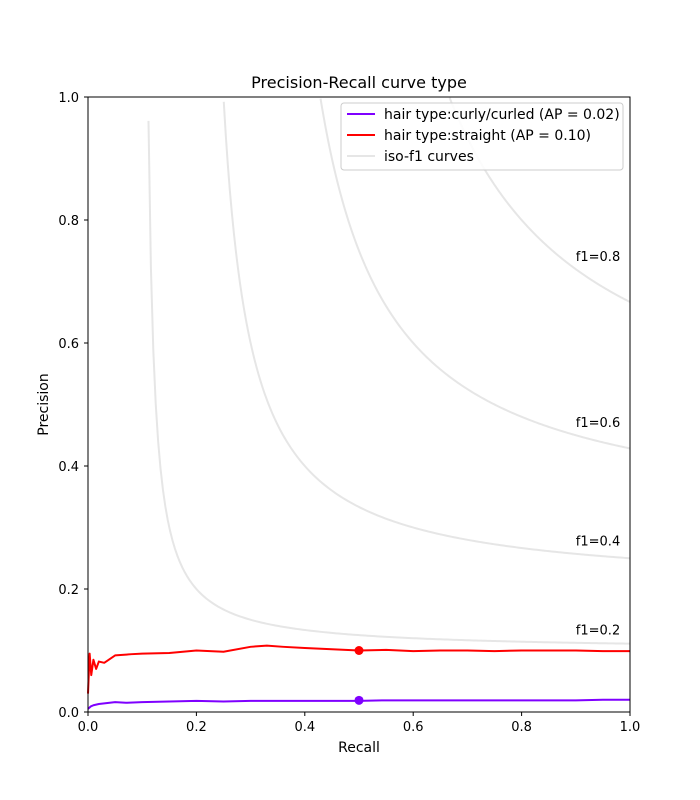  I want to click on legend-entry-label: hair type:straight (AP = 0.10), so click(487, 136).